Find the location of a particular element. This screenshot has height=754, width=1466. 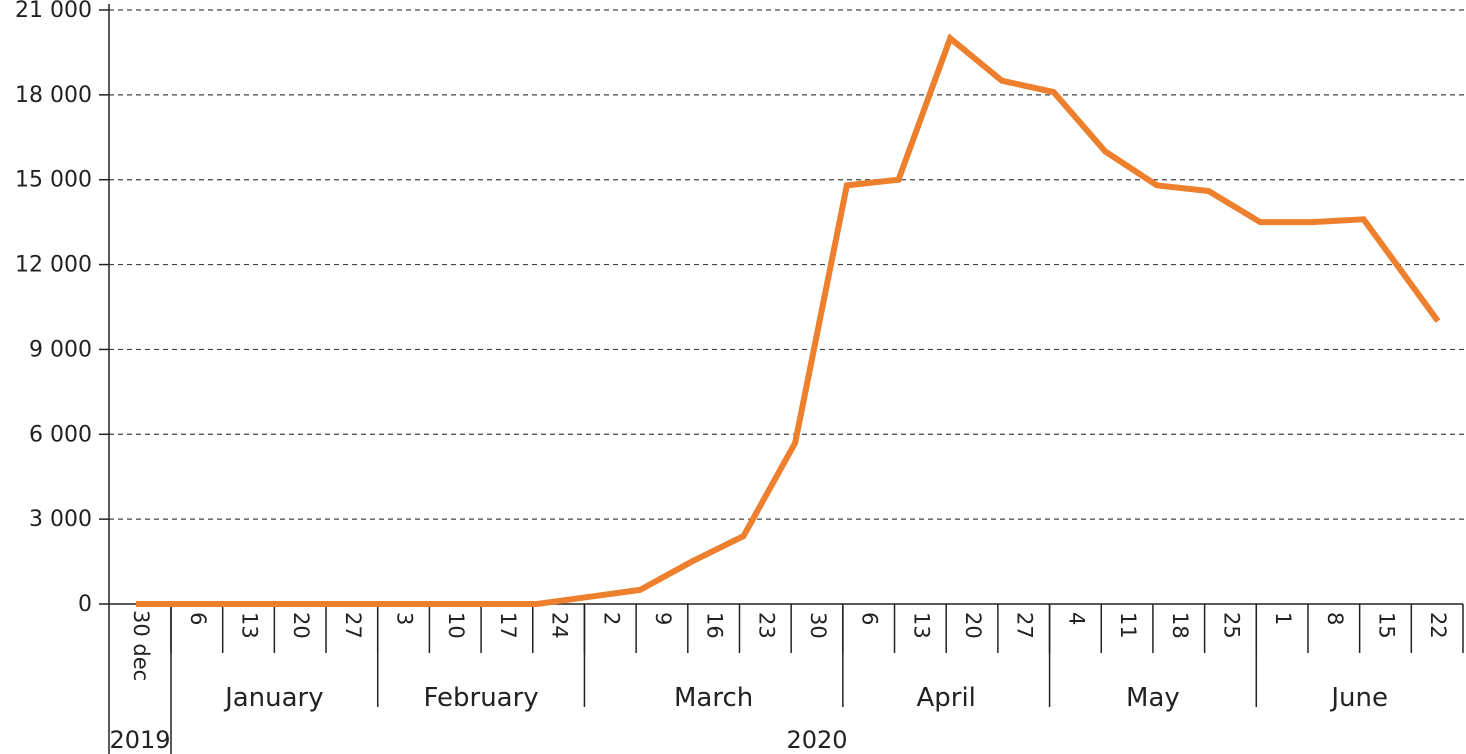

month-label: April is located at coordinates (945, 698).